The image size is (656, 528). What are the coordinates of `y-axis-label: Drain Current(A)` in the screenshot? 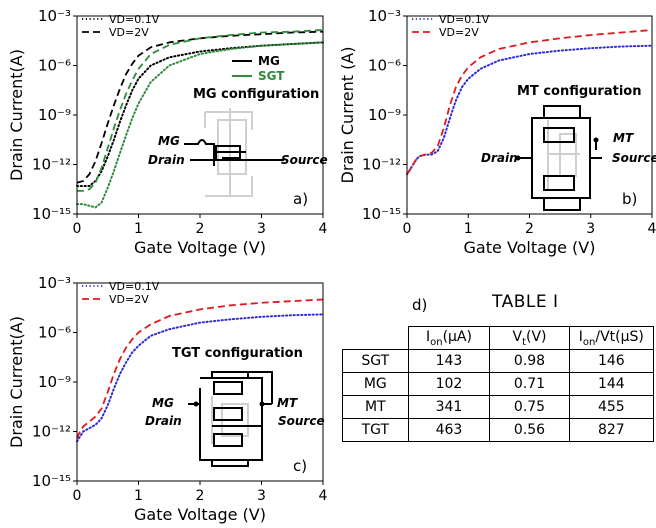 It's located at (16, 382).